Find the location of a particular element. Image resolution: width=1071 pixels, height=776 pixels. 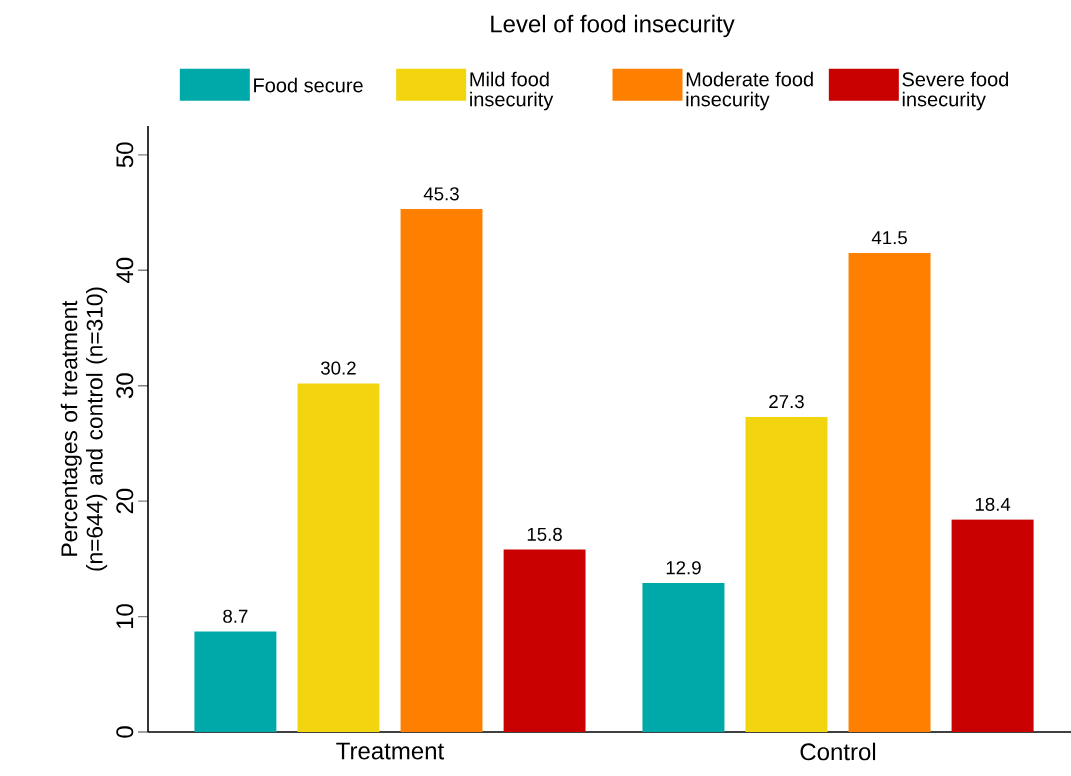

legend-title: Level of food insecurity is located at coordinates (613, 26).